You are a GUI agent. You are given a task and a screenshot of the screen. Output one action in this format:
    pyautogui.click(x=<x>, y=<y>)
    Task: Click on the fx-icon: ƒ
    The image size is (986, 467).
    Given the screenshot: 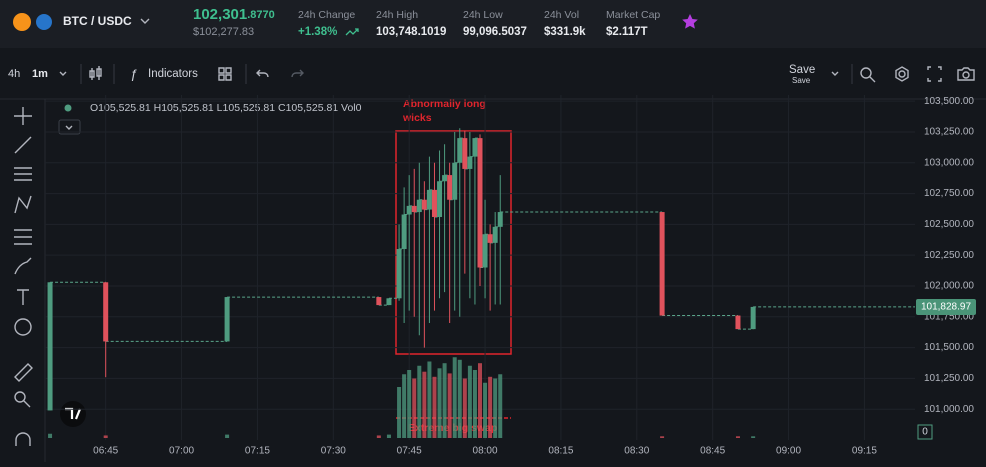 What is the action you would take?
    pyautogui.click(x=133, y=73)
    